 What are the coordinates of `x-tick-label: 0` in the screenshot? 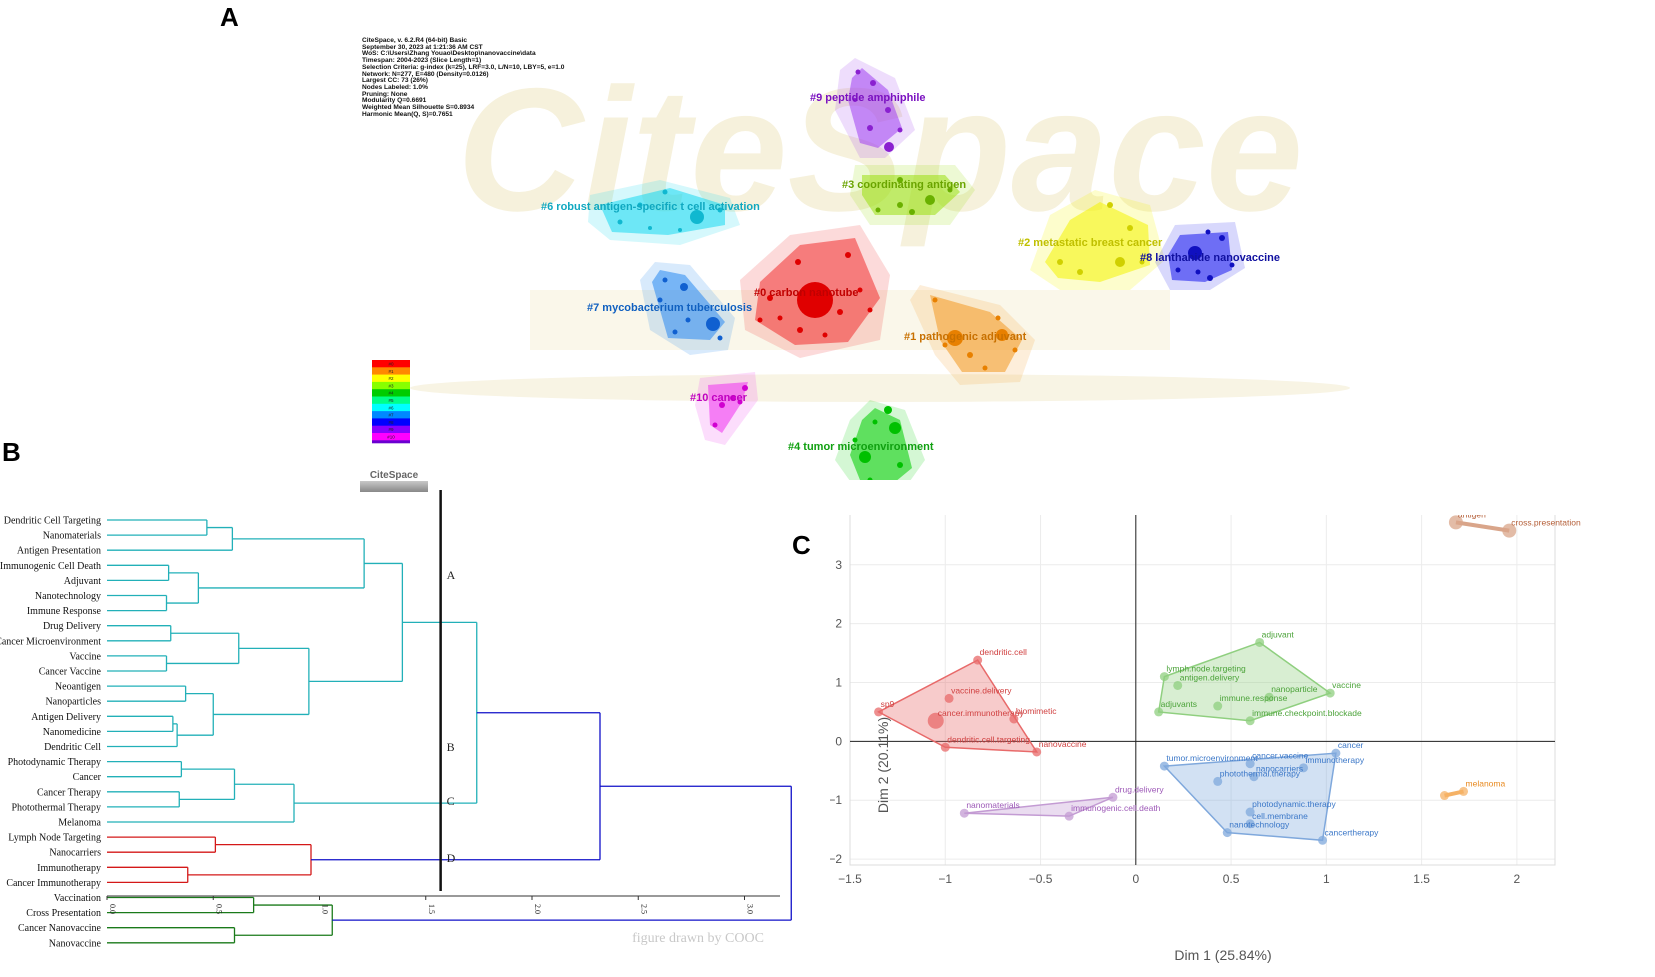 It's located at (1135, 879).